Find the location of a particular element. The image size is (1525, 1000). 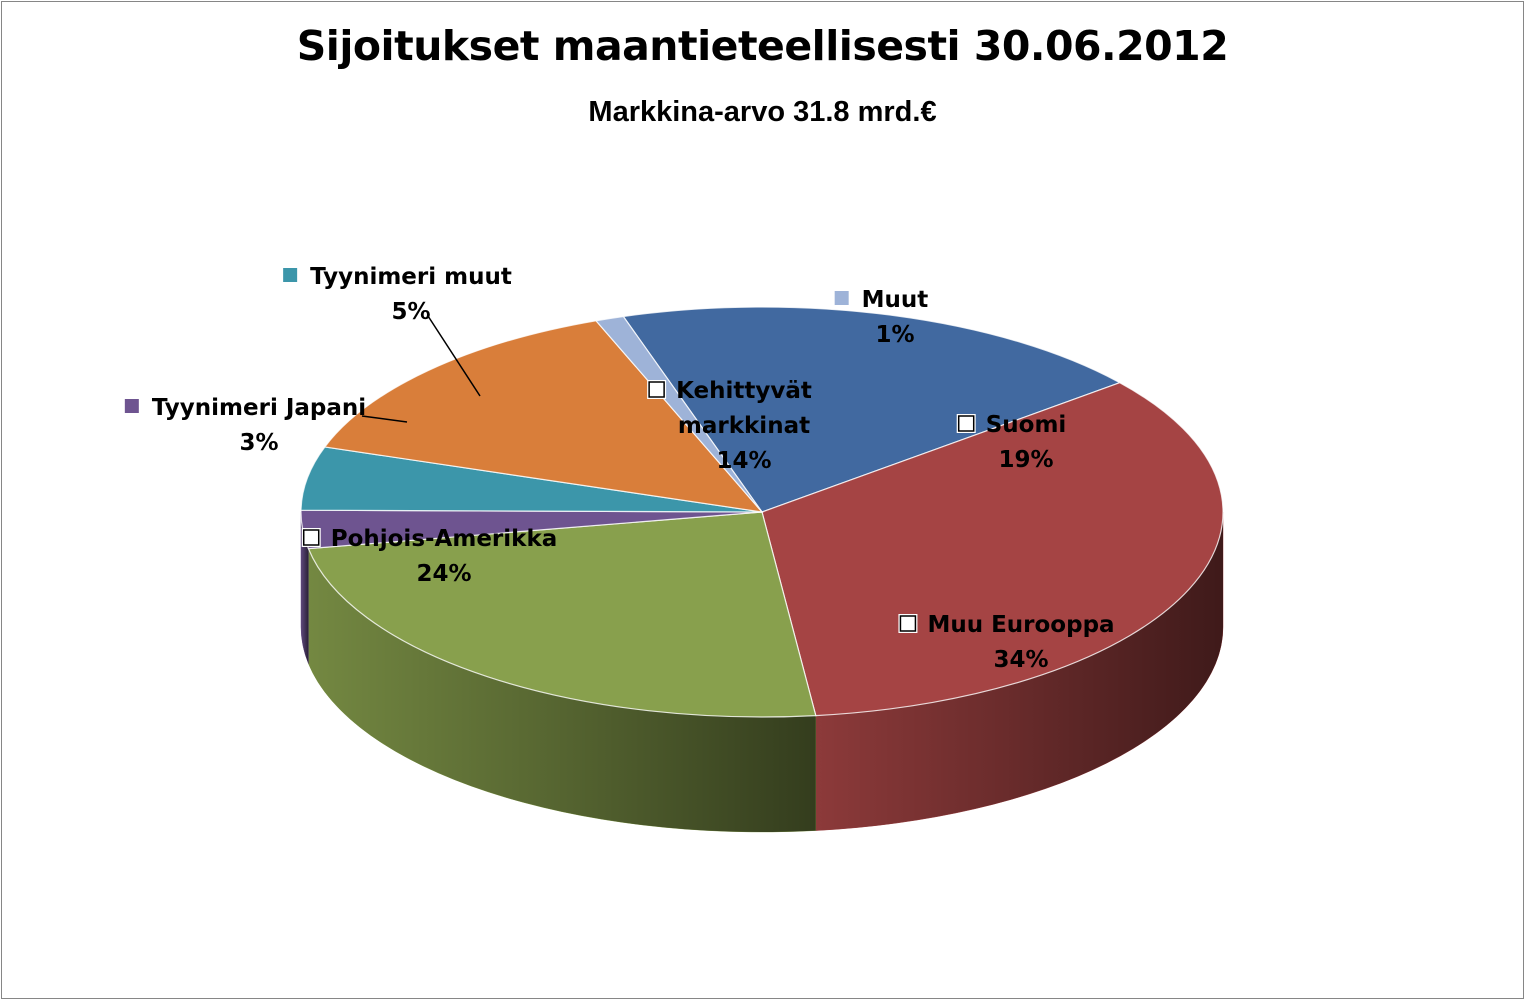

slice-side-pohjois-amerikka-shade is located at coordinates (562, 690).